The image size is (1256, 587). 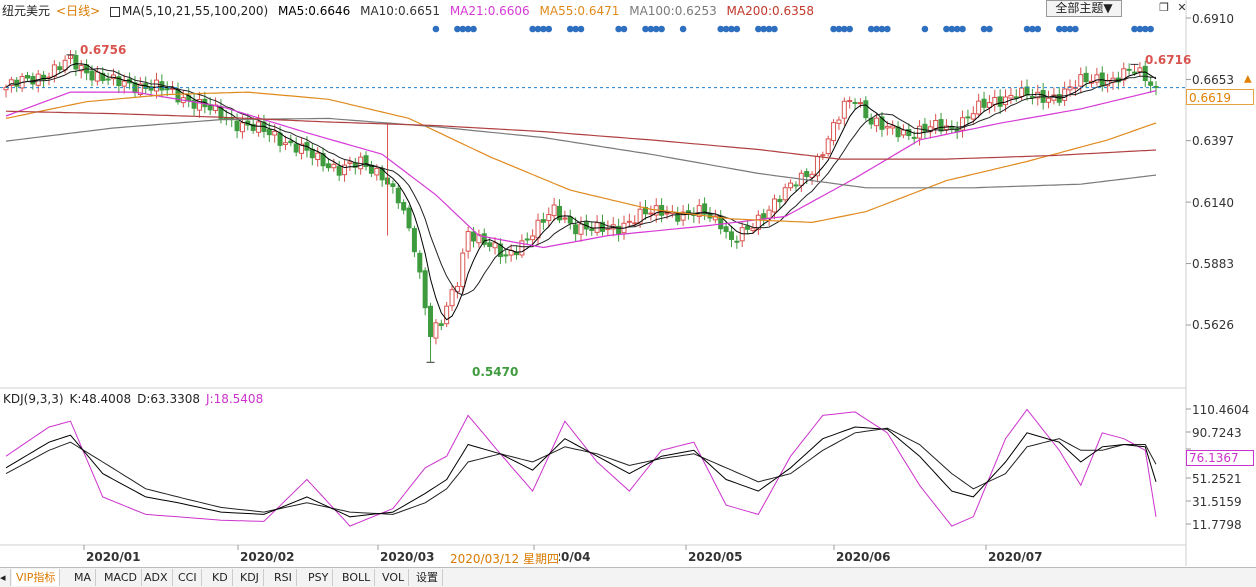 What do you see at coordinates (220, 577) in the screenshot?
I see `tab-kd: KD` at bounding box center [220, 577].